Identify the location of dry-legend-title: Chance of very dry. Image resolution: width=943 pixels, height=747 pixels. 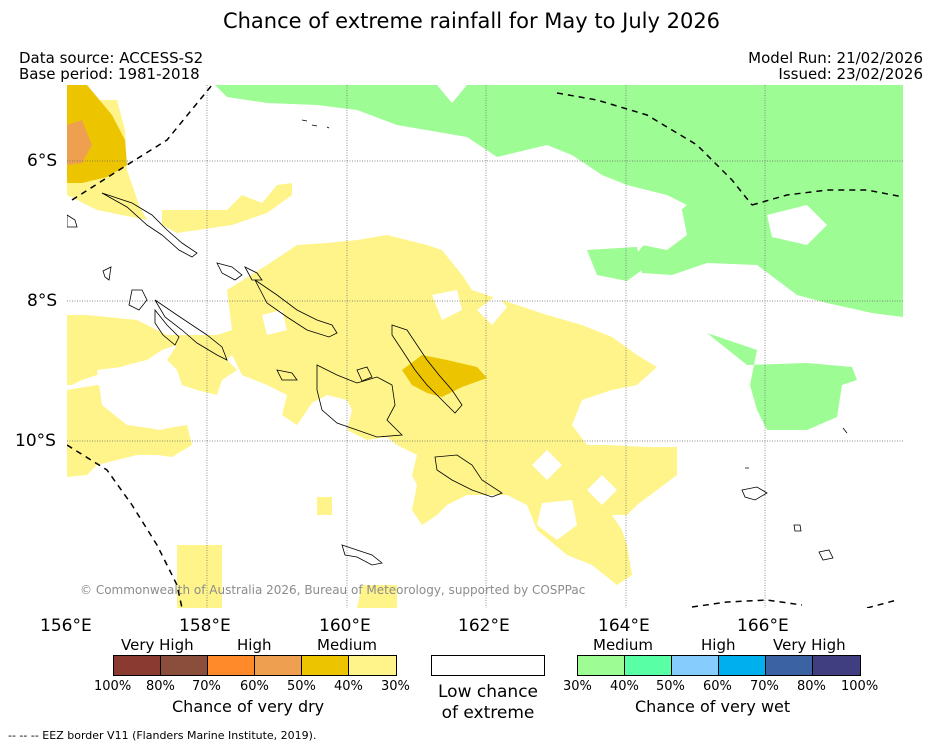
(248, 706).